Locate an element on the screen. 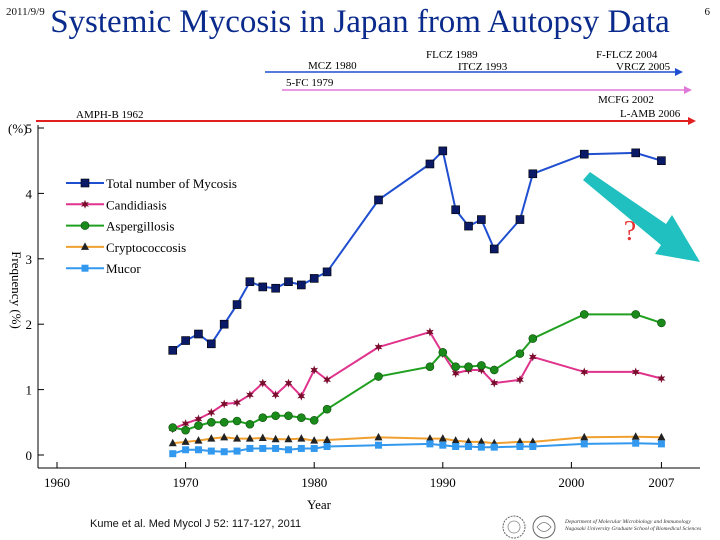 Image resolution: width=720 pixels, height=540 pixels. y-tick-label: 5 is located at coordinates (29, 128).